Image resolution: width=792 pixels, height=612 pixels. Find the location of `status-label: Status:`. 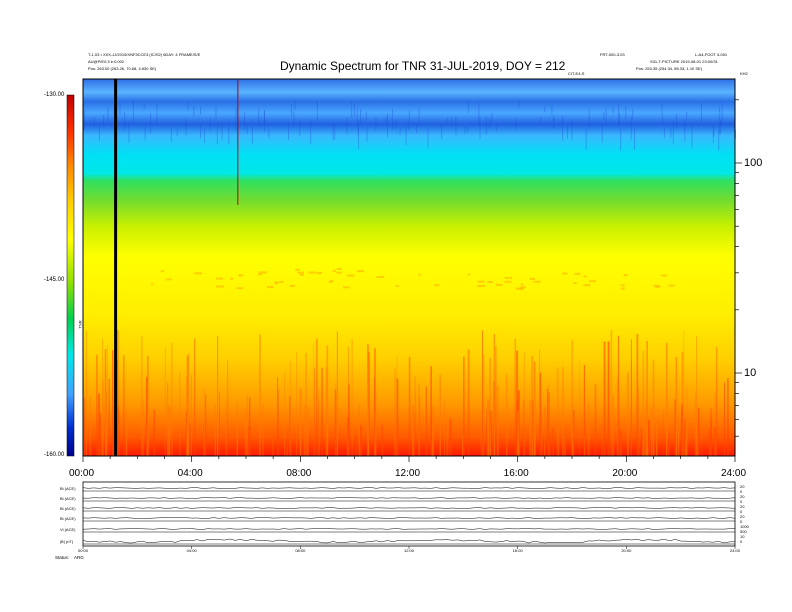

status-label: Status: is located at coordinates (62, 557).